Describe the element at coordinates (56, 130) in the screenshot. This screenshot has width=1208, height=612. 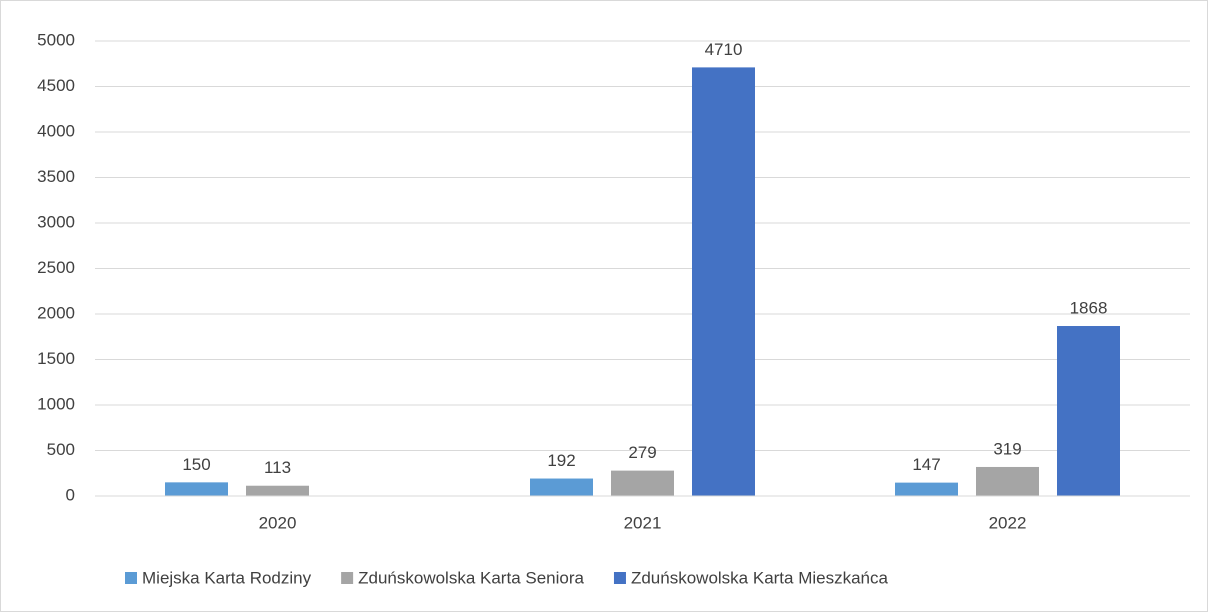
I see `y-tick-label: 4000` at that location.